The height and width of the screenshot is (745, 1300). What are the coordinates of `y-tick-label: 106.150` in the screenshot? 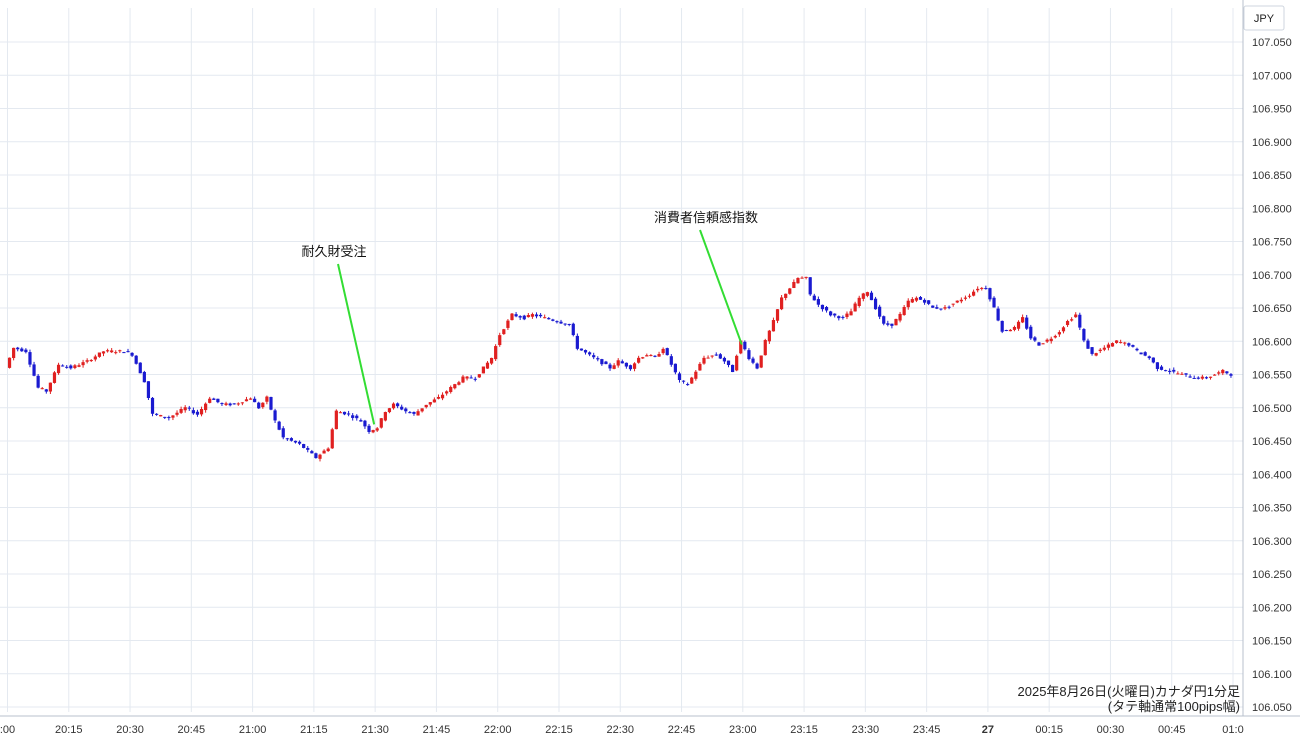 It's located at (1272, 642).